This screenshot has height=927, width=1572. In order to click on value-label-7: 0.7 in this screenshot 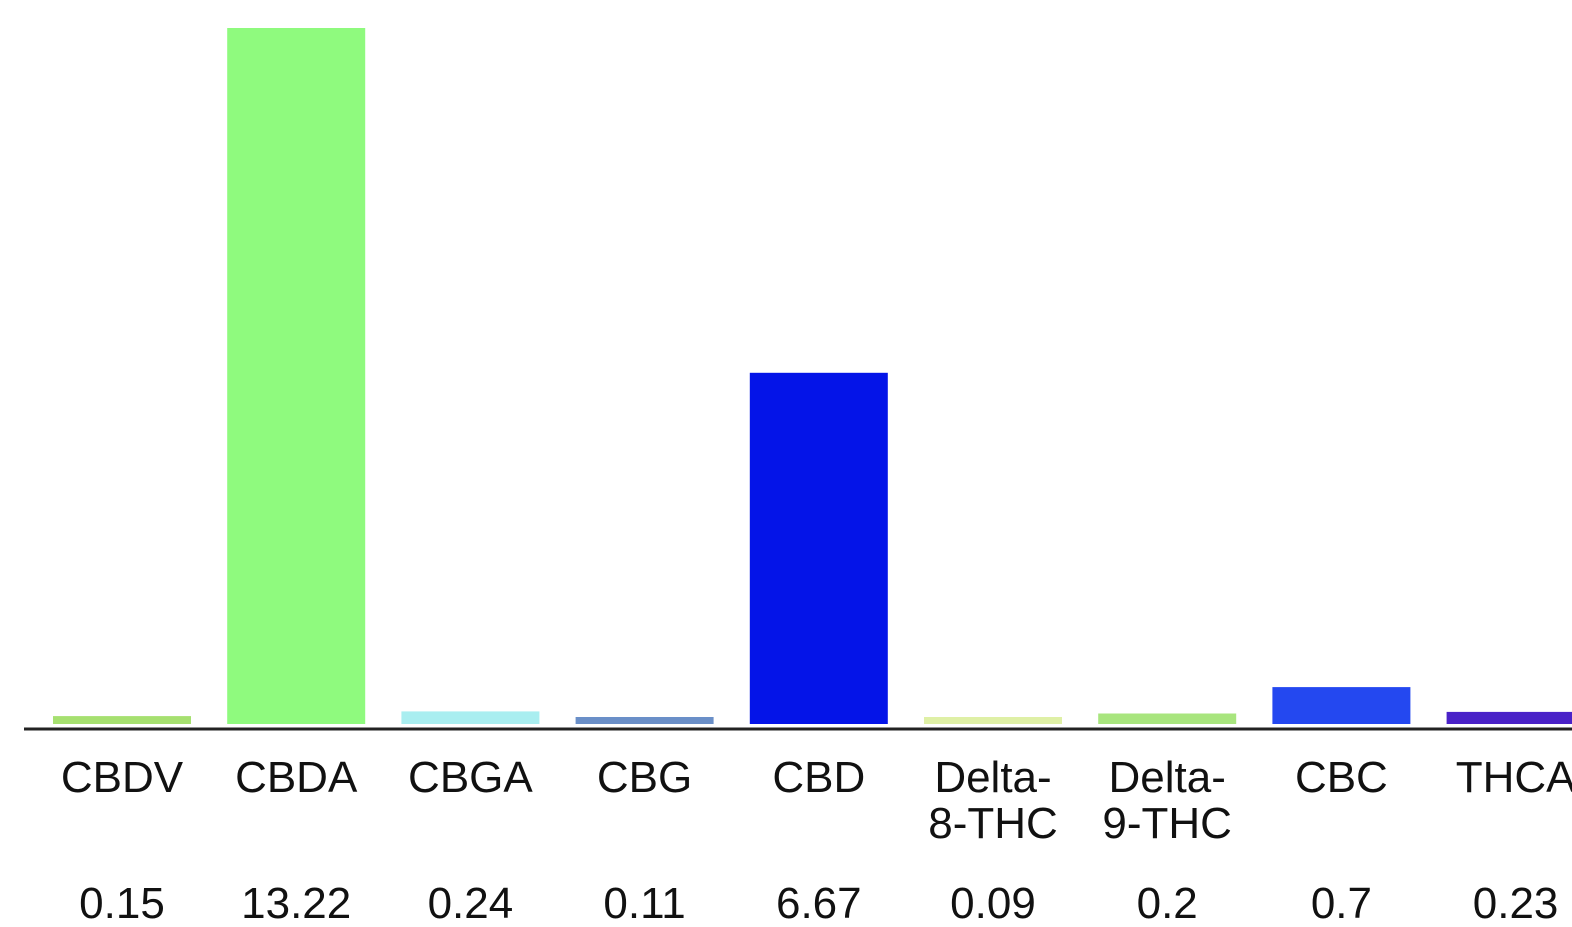, I will do `click(1341, 903)`.